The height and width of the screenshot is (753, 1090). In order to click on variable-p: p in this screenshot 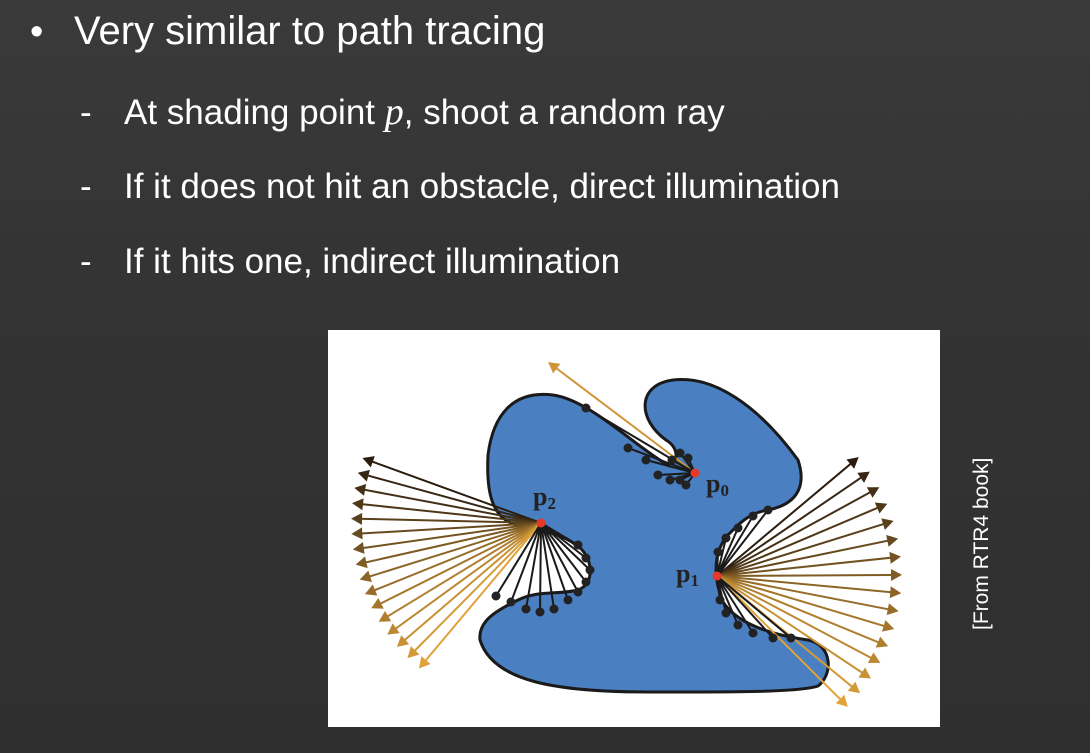, I will do `click(394, 112)`.